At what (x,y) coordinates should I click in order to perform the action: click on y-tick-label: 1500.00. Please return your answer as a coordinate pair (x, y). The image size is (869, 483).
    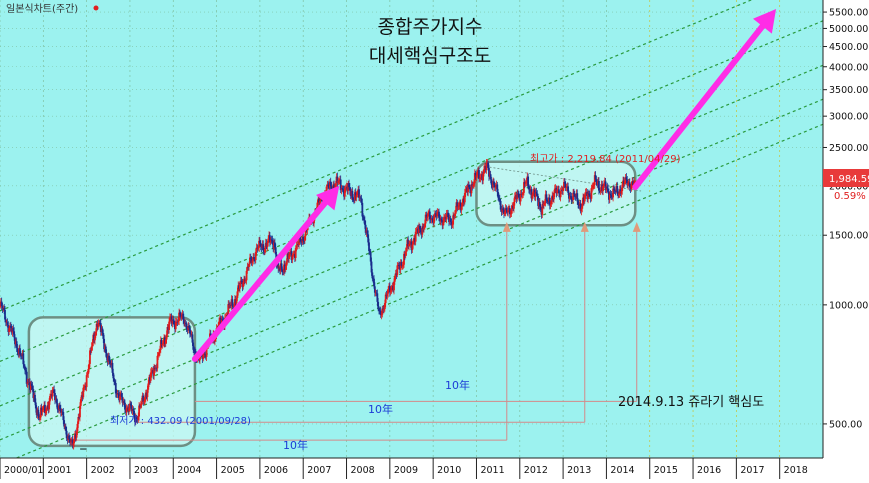
    Looking at the image, I should click on (848, 236).